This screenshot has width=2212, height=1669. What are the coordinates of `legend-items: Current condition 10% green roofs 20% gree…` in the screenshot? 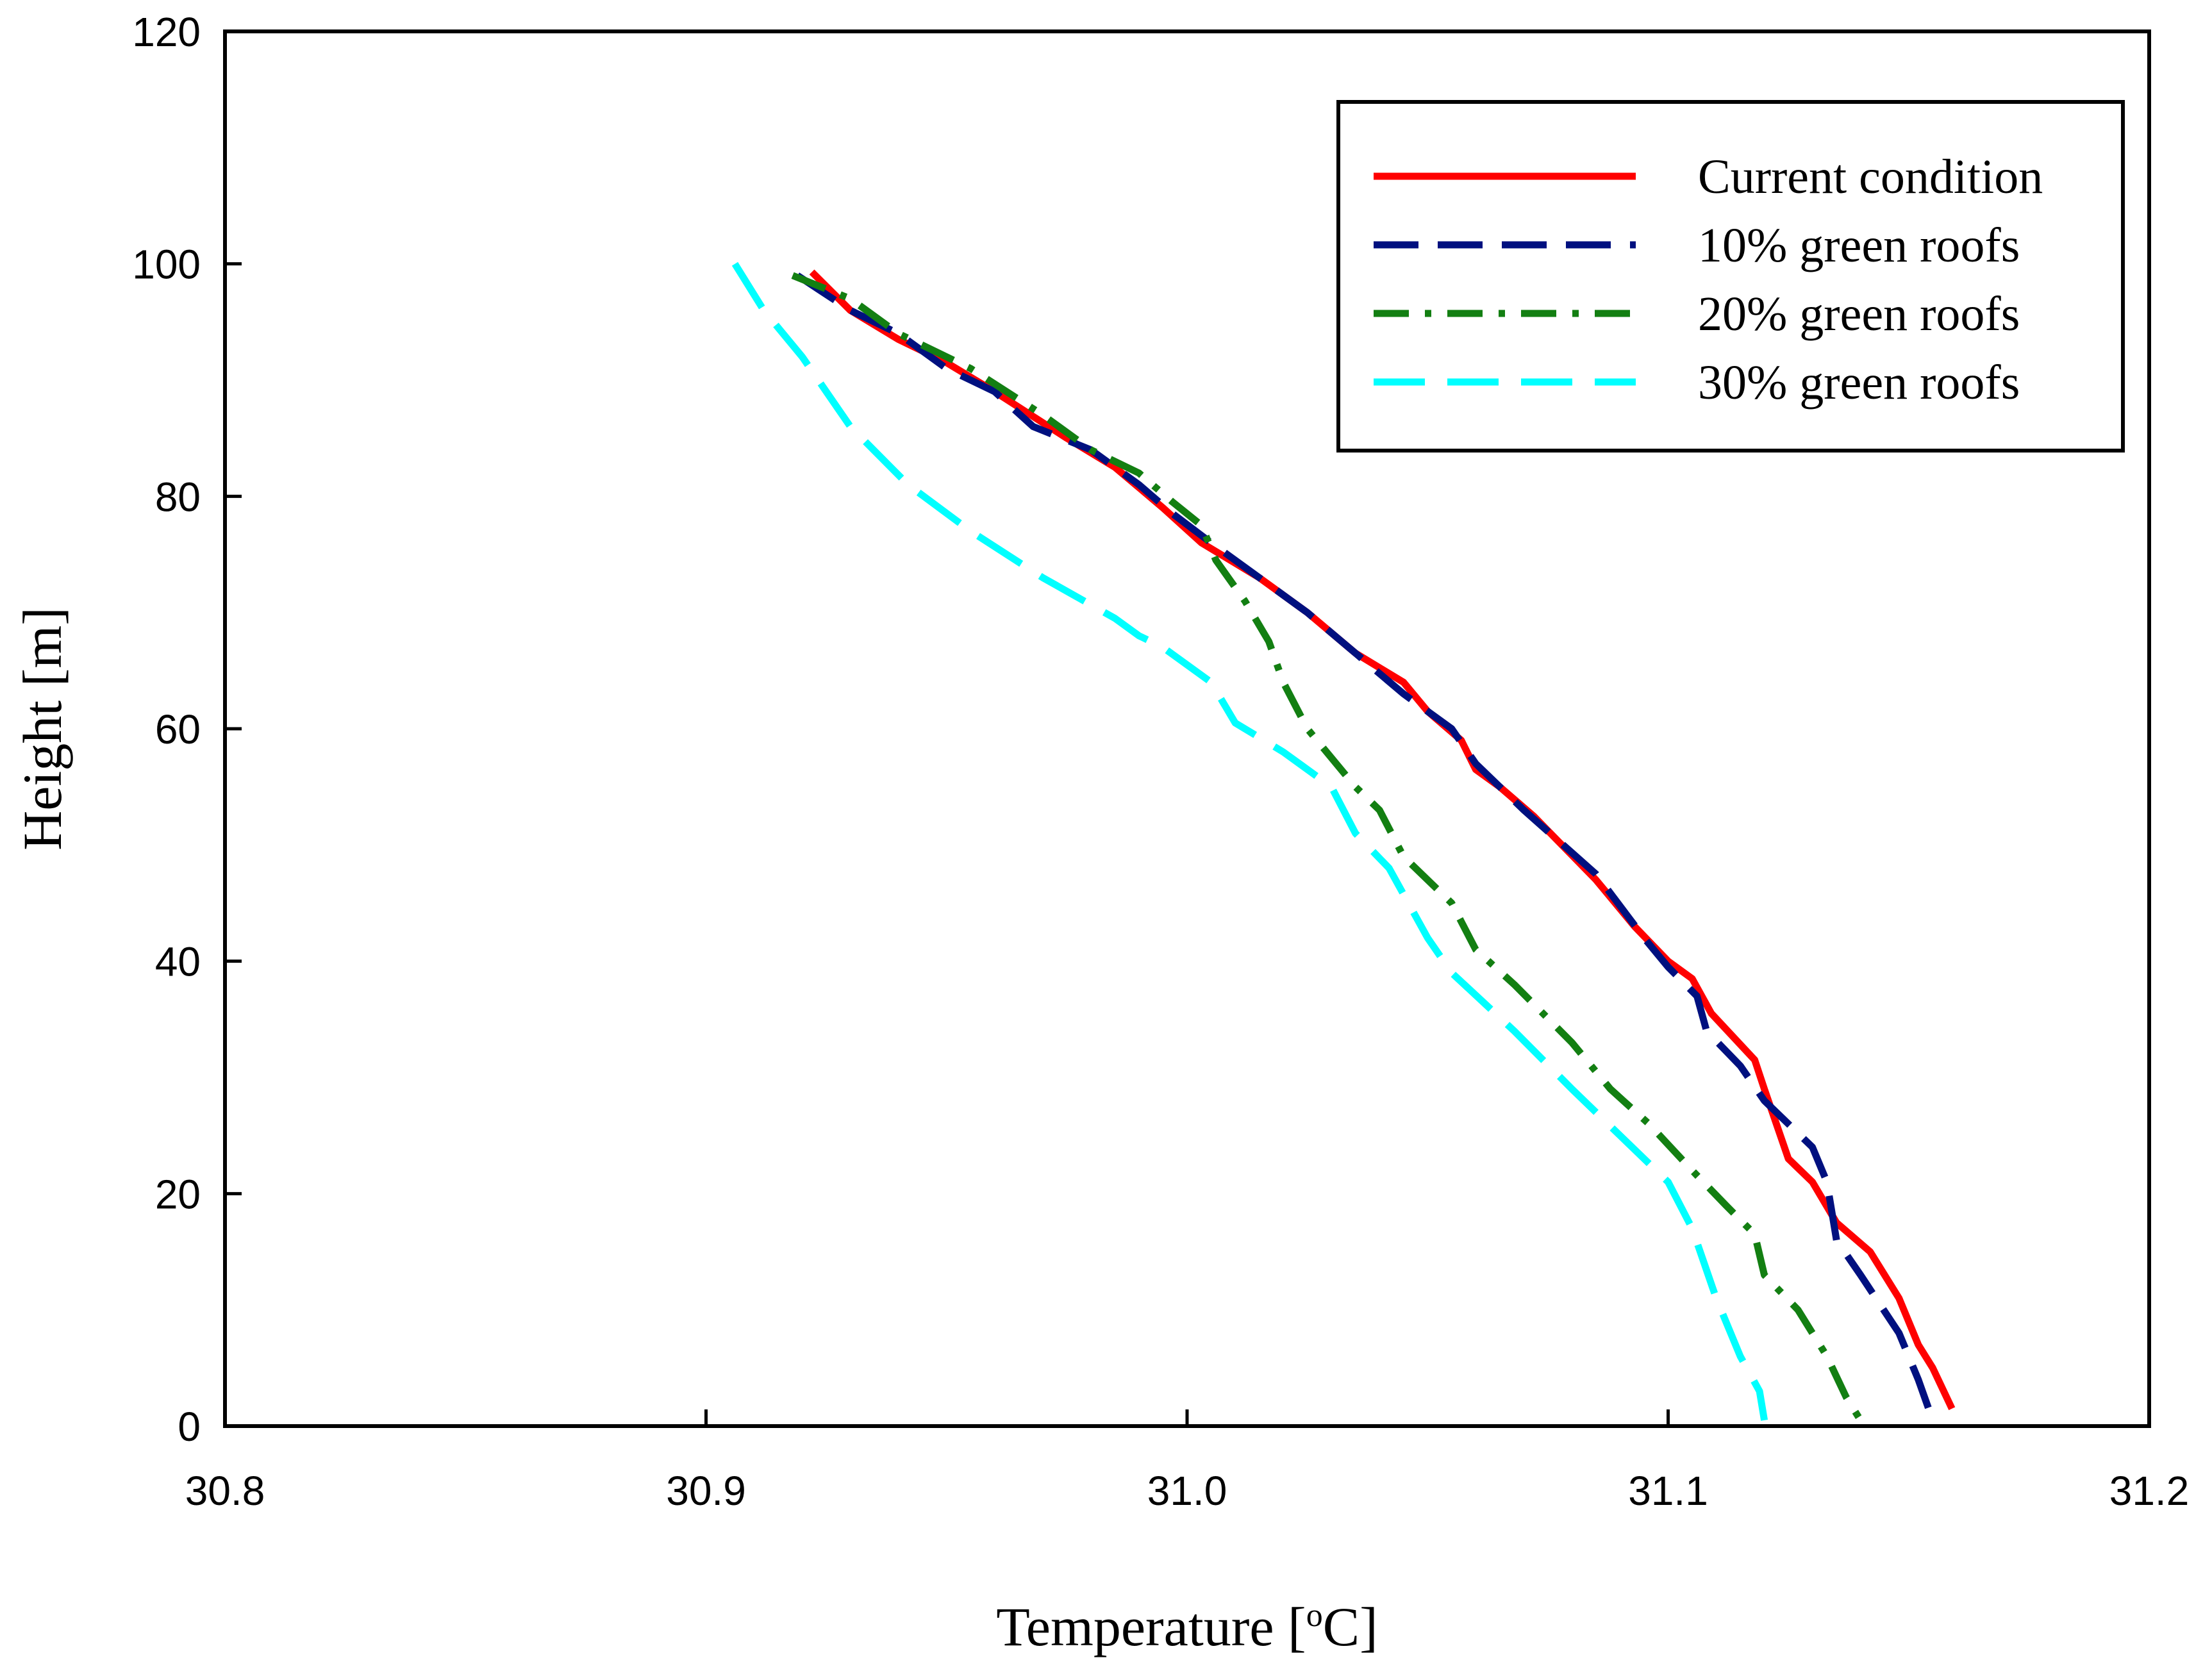 It's located at (1709, 280).